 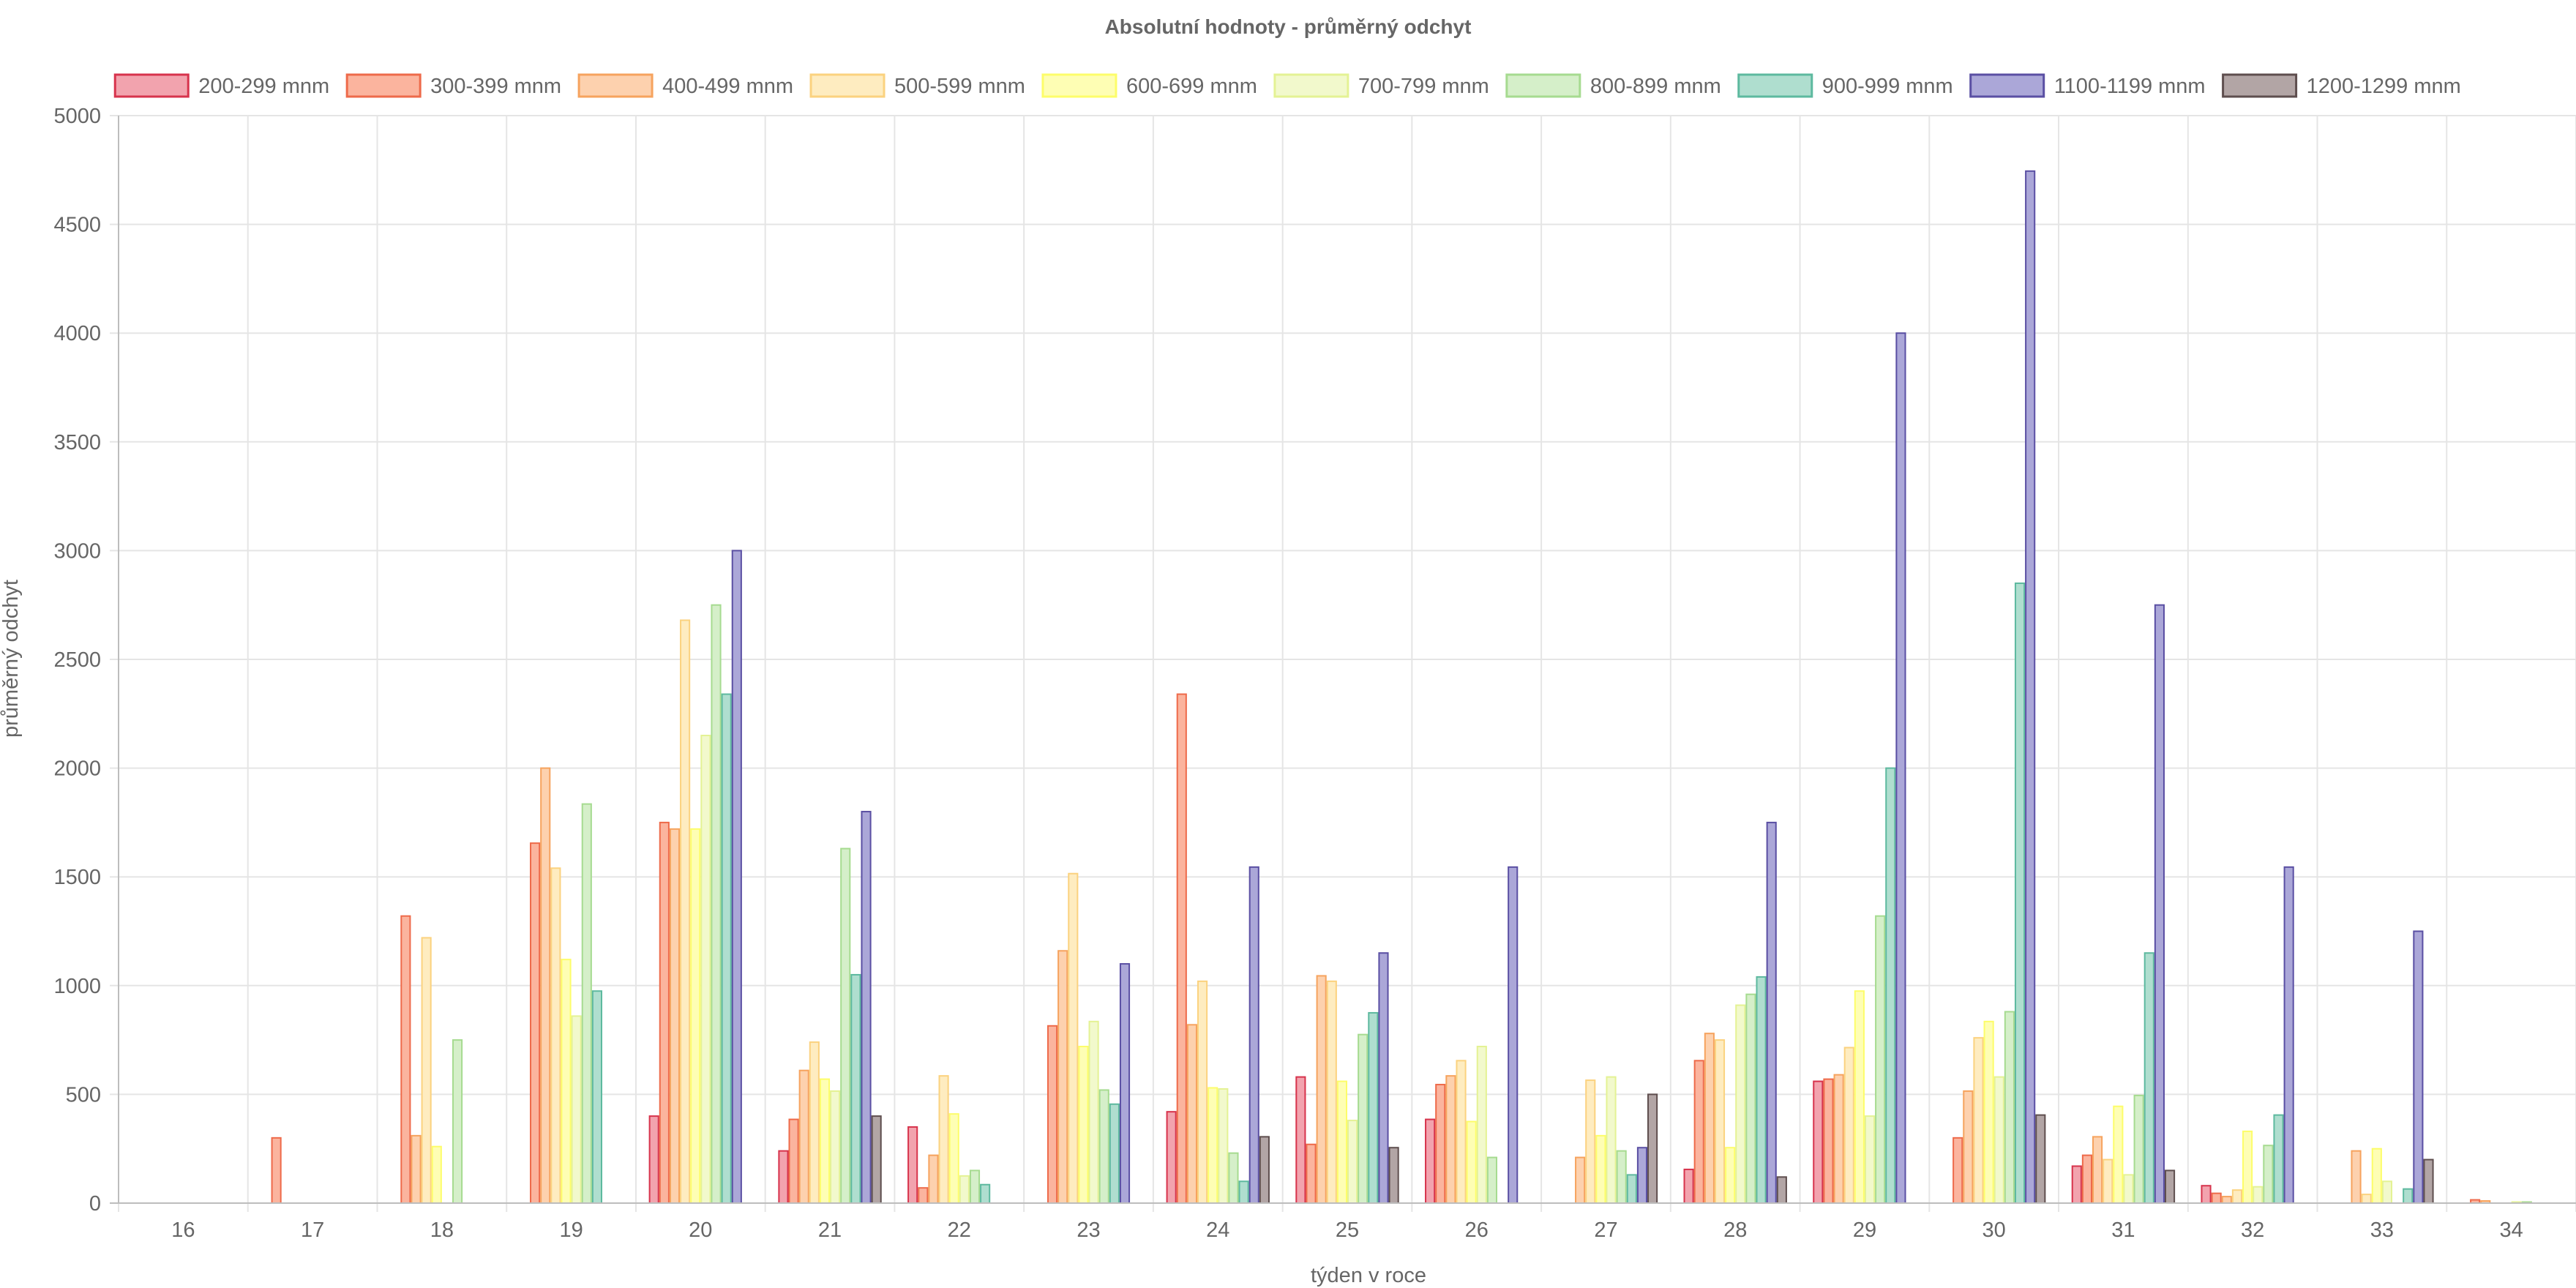 I want to click on legend-item: 1100-1199 mnm, so click(x=2087, y=85).